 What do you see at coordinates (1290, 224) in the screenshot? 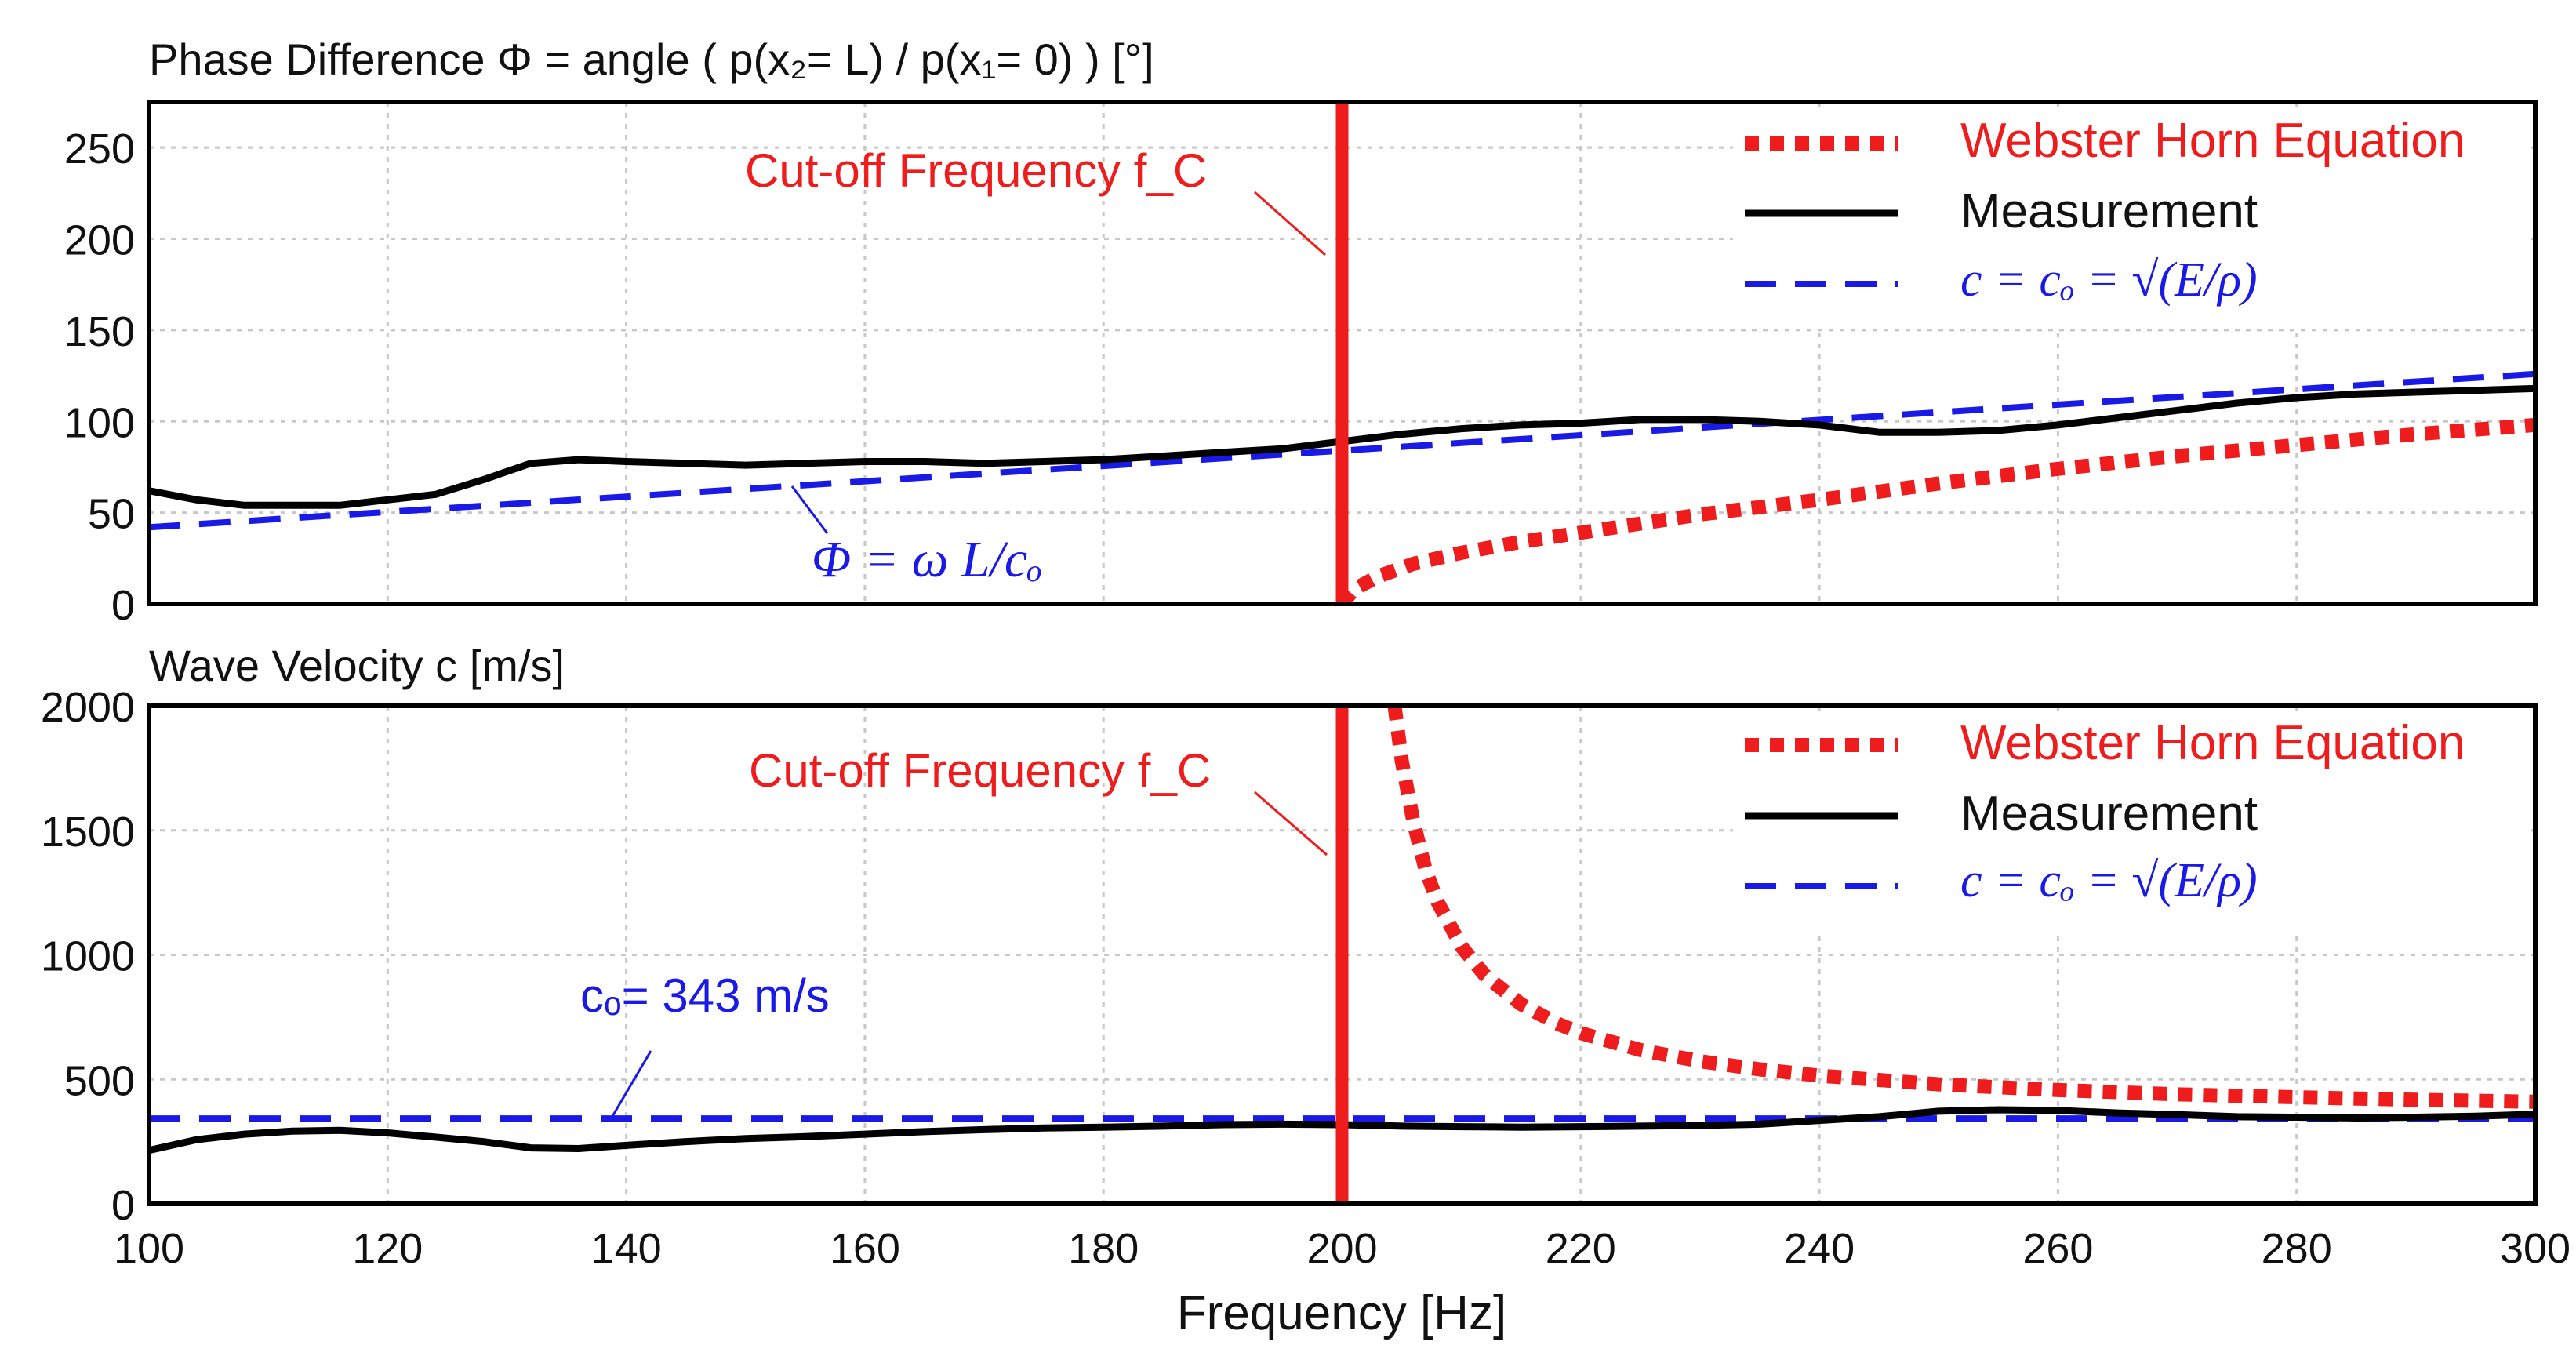
I see `phase-cutoff-leader` at bounding box center [1290, 224].